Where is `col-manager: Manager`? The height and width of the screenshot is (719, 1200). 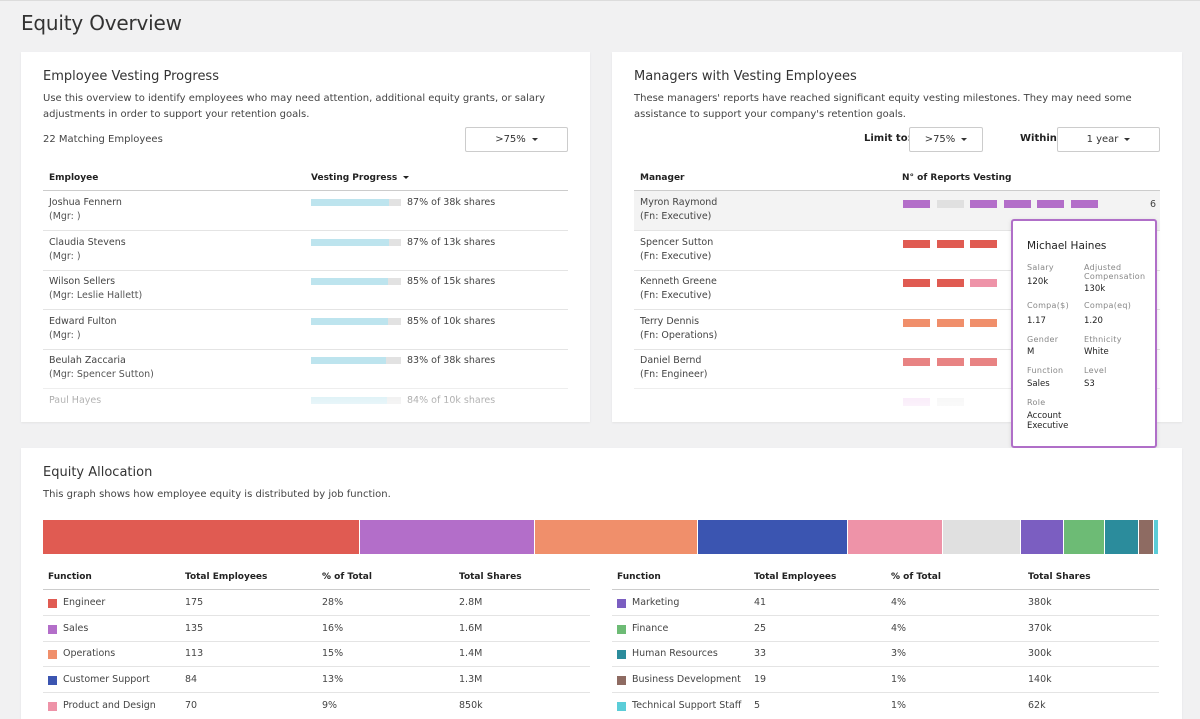 col-manager: Manager is located at coordinates (662, 178).